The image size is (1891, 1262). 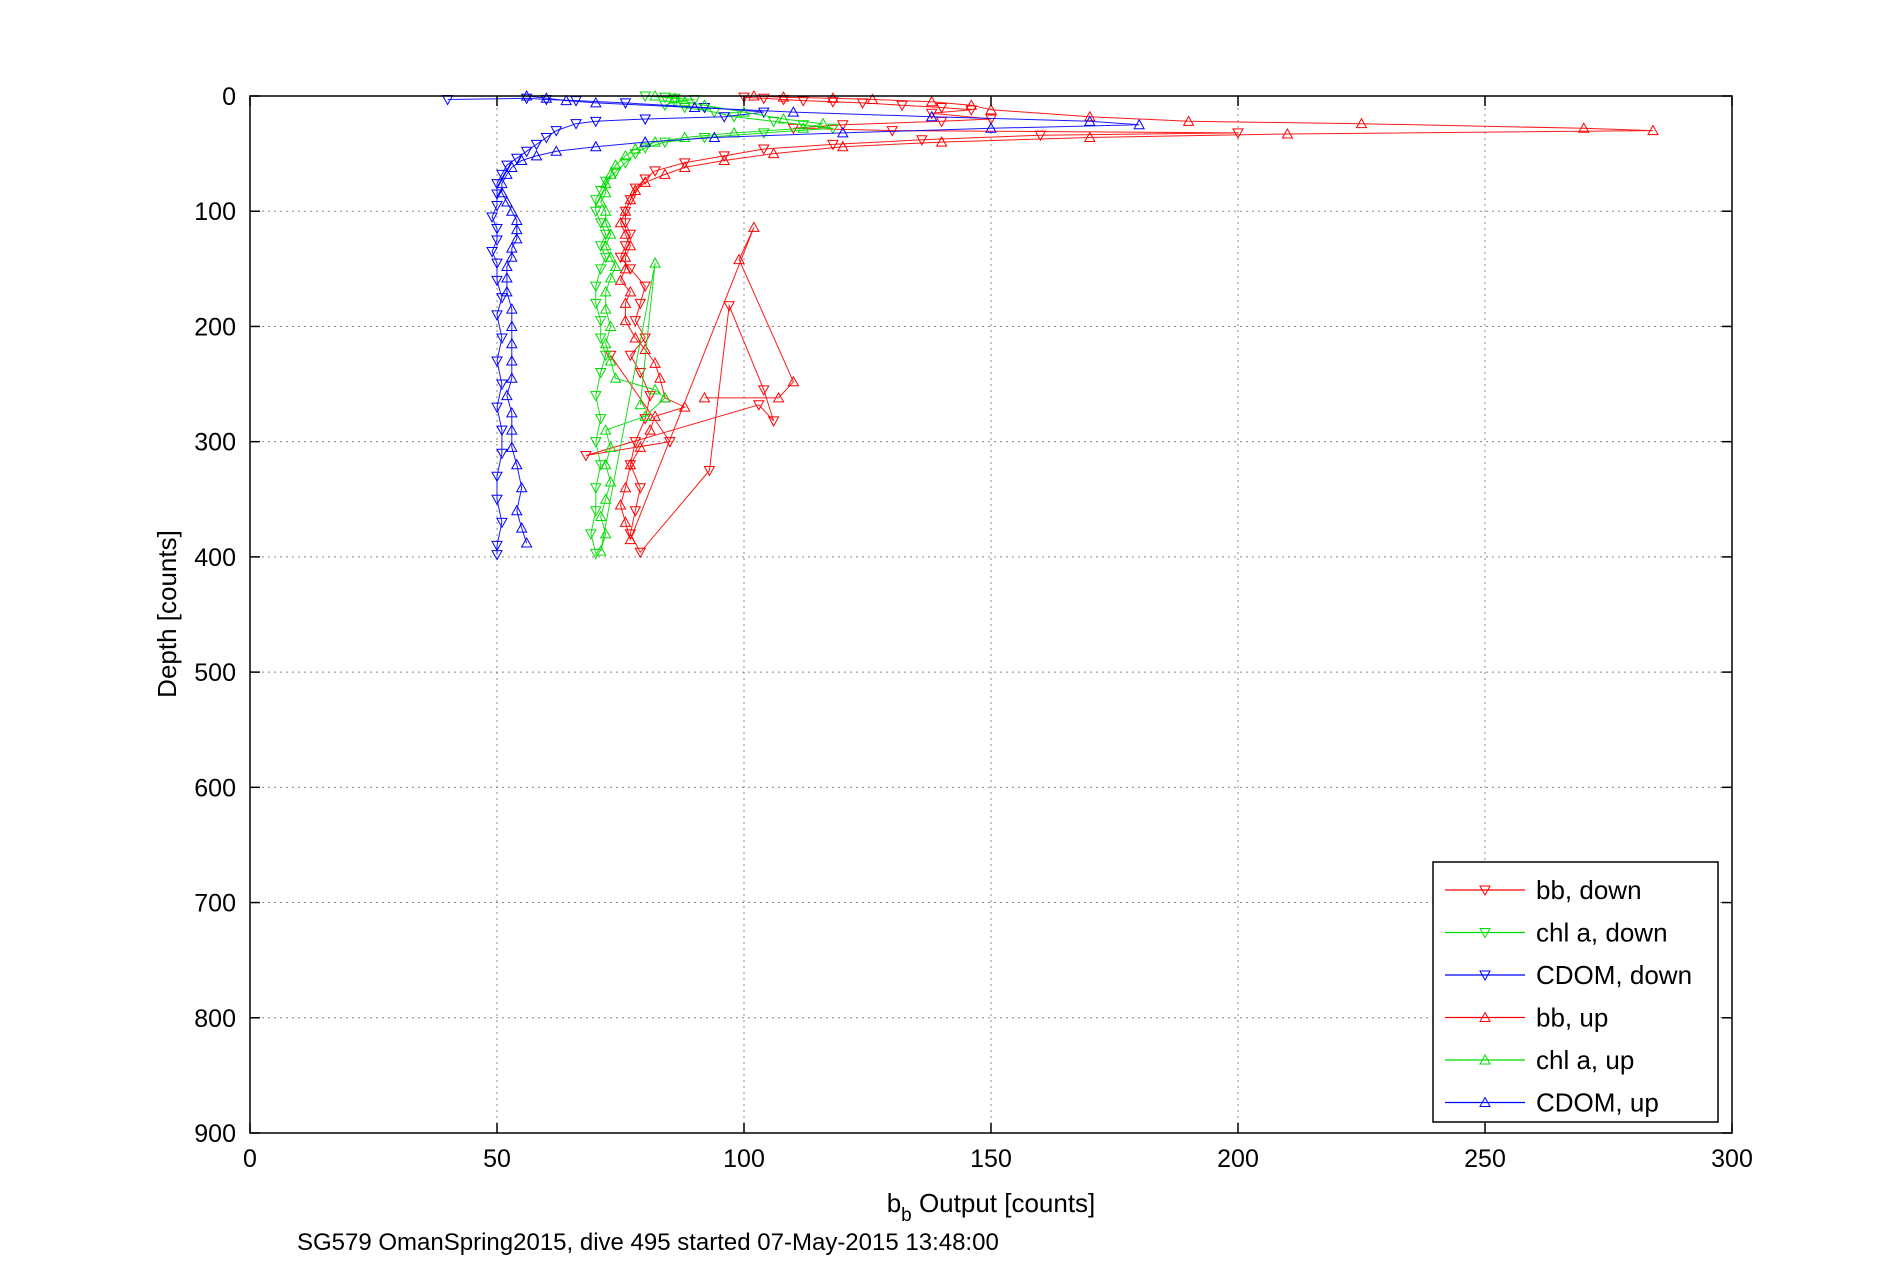 What do you see at coordinates (215, 904) in the screenshot?
I see `y-tick-label: 700` at bounding box center [215, 904].